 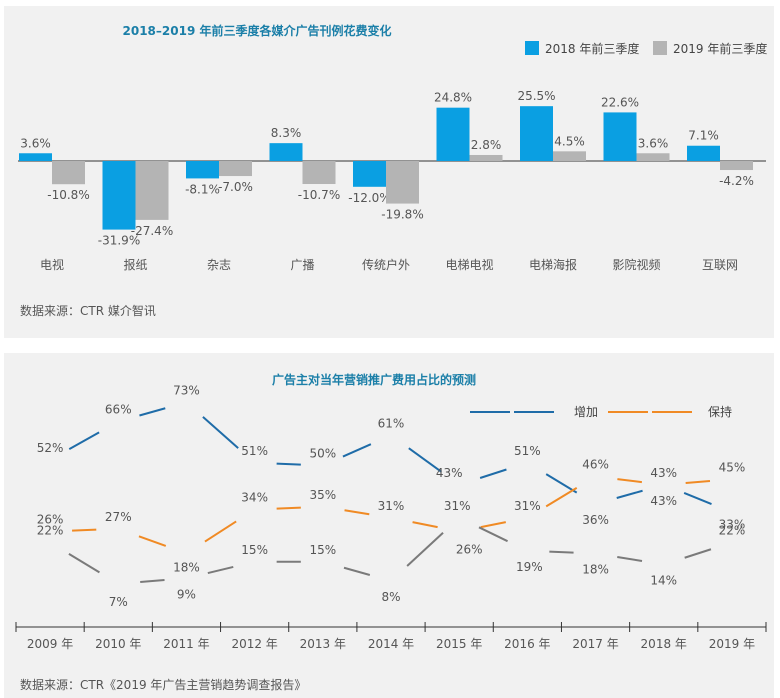 What do you see at coordinates (469, 550) in the screenshot?
I see `point-label-1-6: 26%` at bounding box center [469, 550].